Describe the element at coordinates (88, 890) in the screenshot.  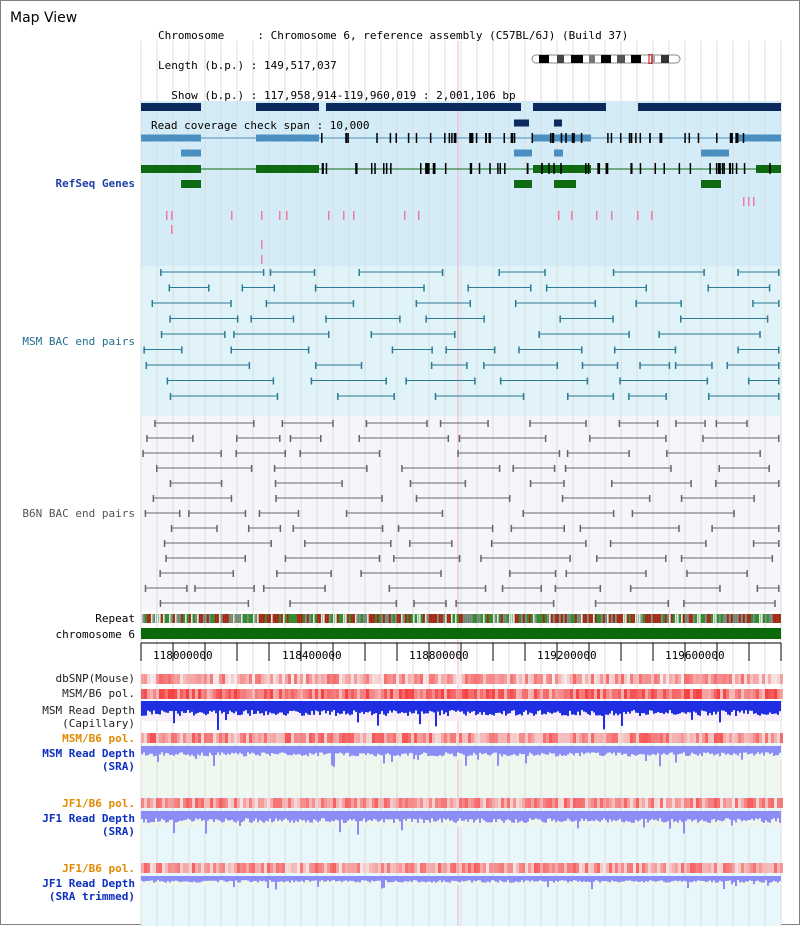
I see `track-label-jf1-read-depth-trimmed: JF1 Read Depth (SRA trimmed)` at that location.